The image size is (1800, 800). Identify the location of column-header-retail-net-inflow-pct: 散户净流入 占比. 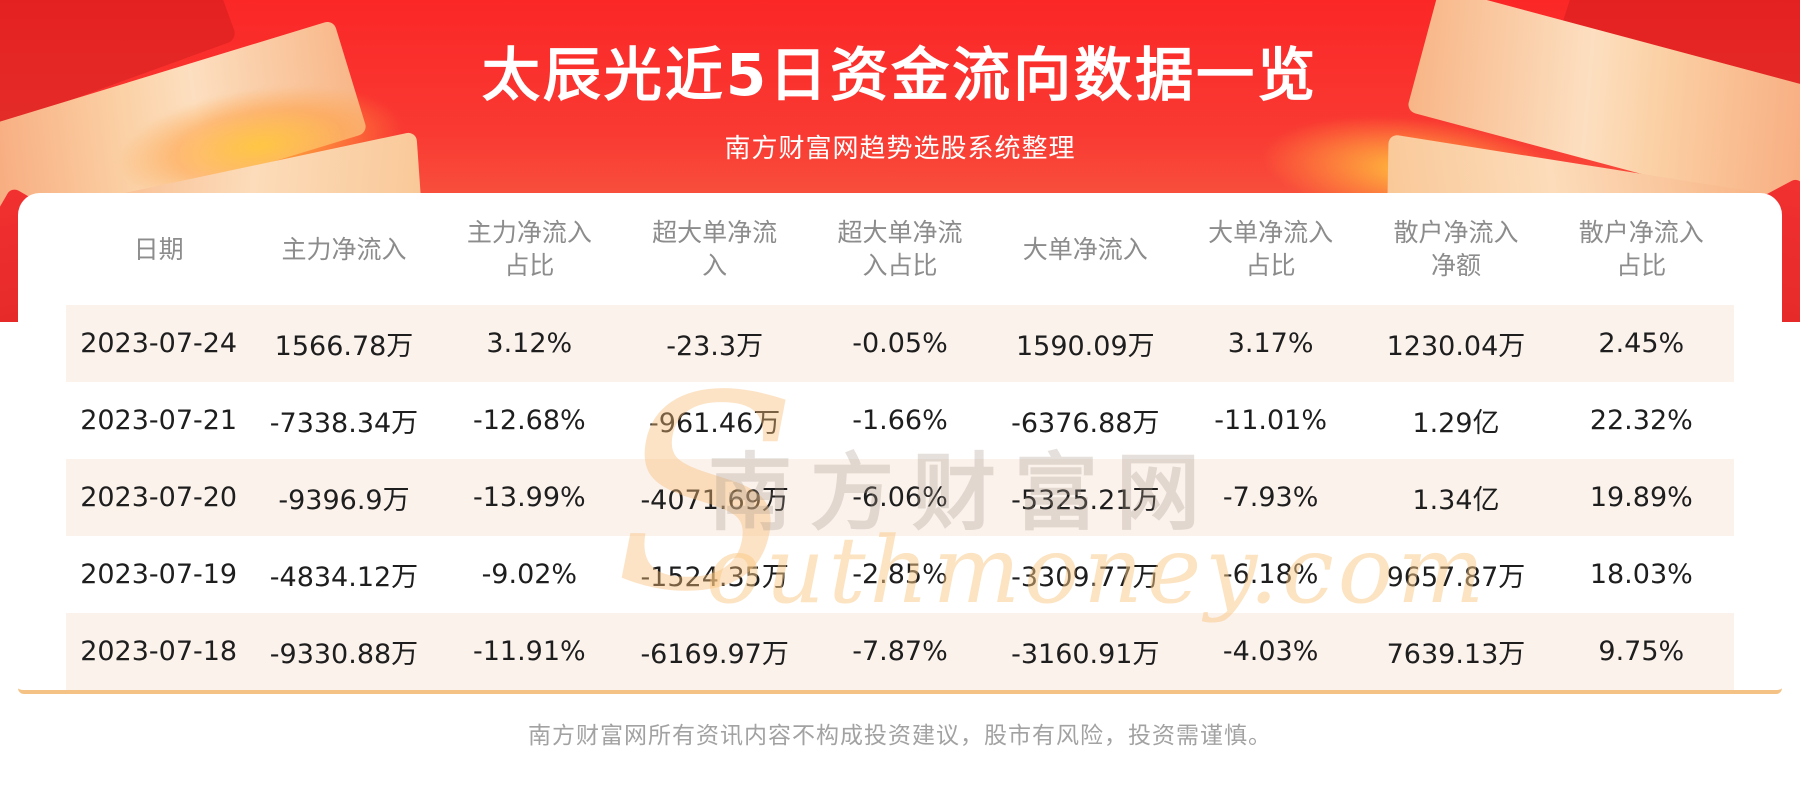
(1641, 249).